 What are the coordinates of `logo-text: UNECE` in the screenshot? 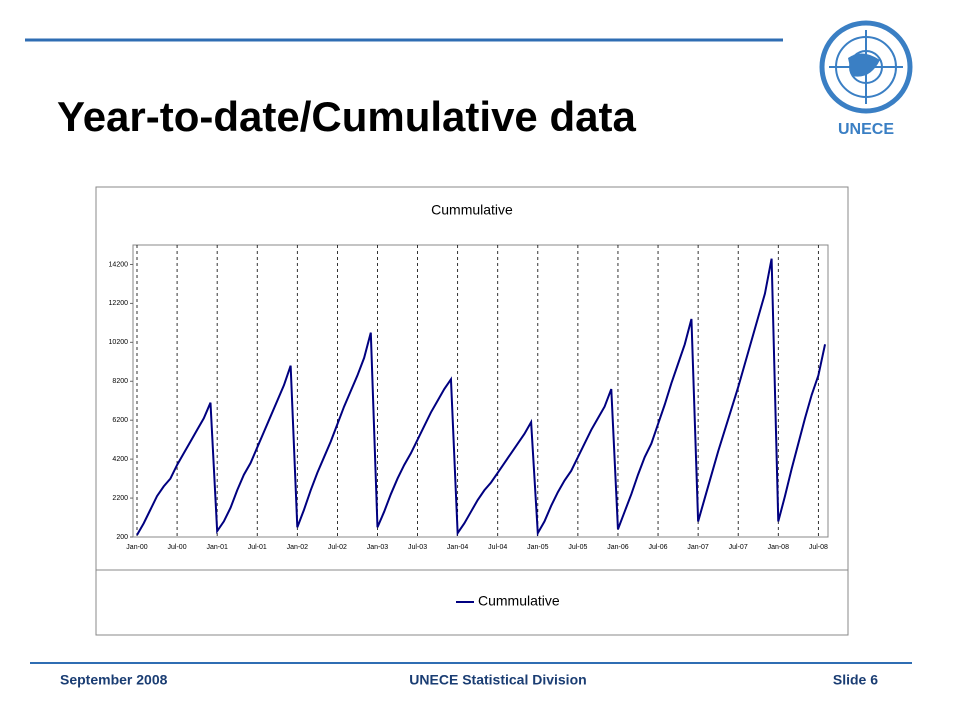 It's located at (866, 129).